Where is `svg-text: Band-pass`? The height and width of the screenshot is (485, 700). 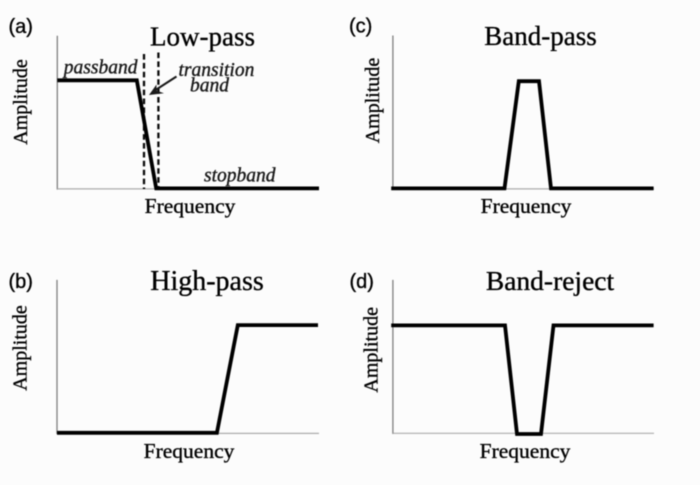 svg-text: Band-pass is located at coordinates (540, 36).